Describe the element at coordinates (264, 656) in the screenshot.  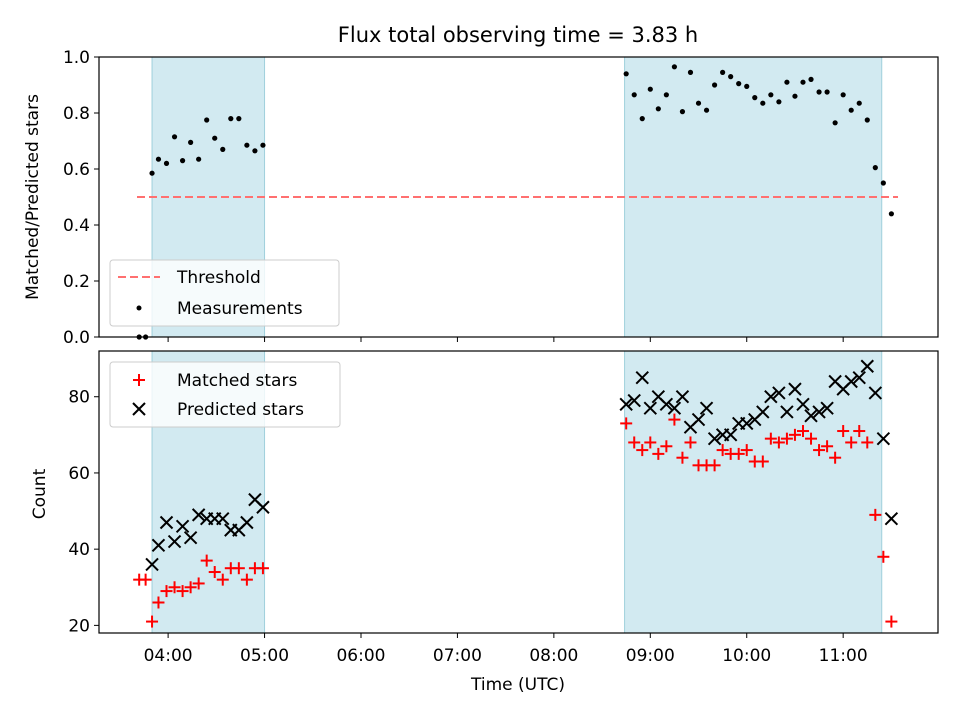
I see `x-tick-label: 05:00` at that location.